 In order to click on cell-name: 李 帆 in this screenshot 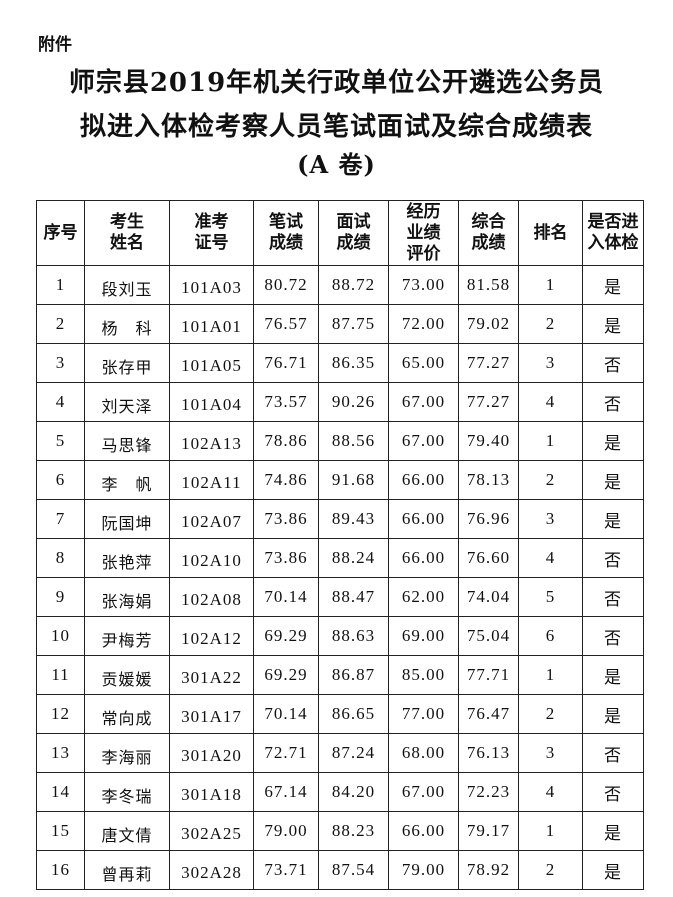, I will do `click(127, 480)`.